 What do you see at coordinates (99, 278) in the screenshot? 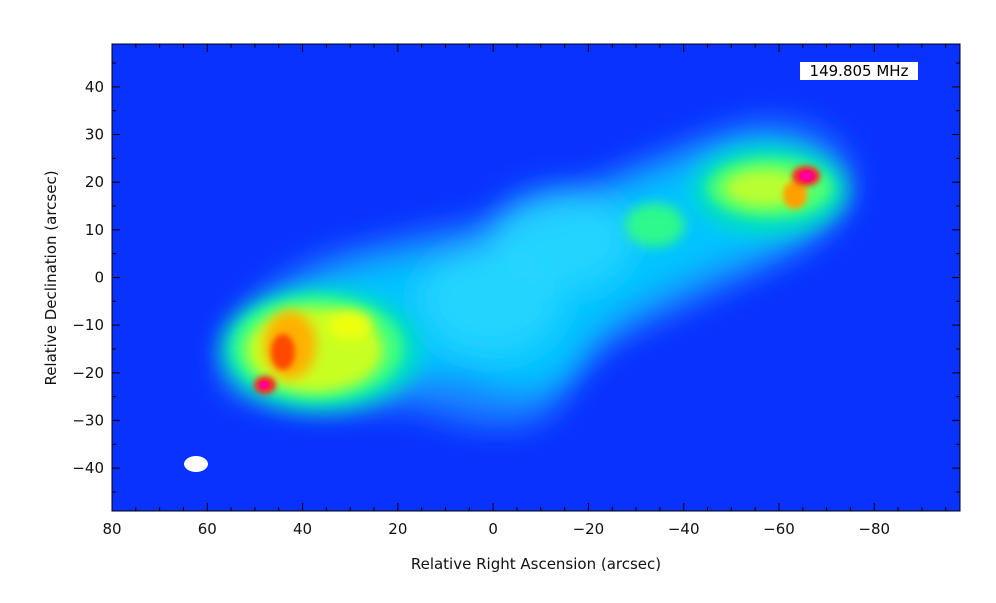
I see `y-tick-label: 0` at bounding box center [99, 278].